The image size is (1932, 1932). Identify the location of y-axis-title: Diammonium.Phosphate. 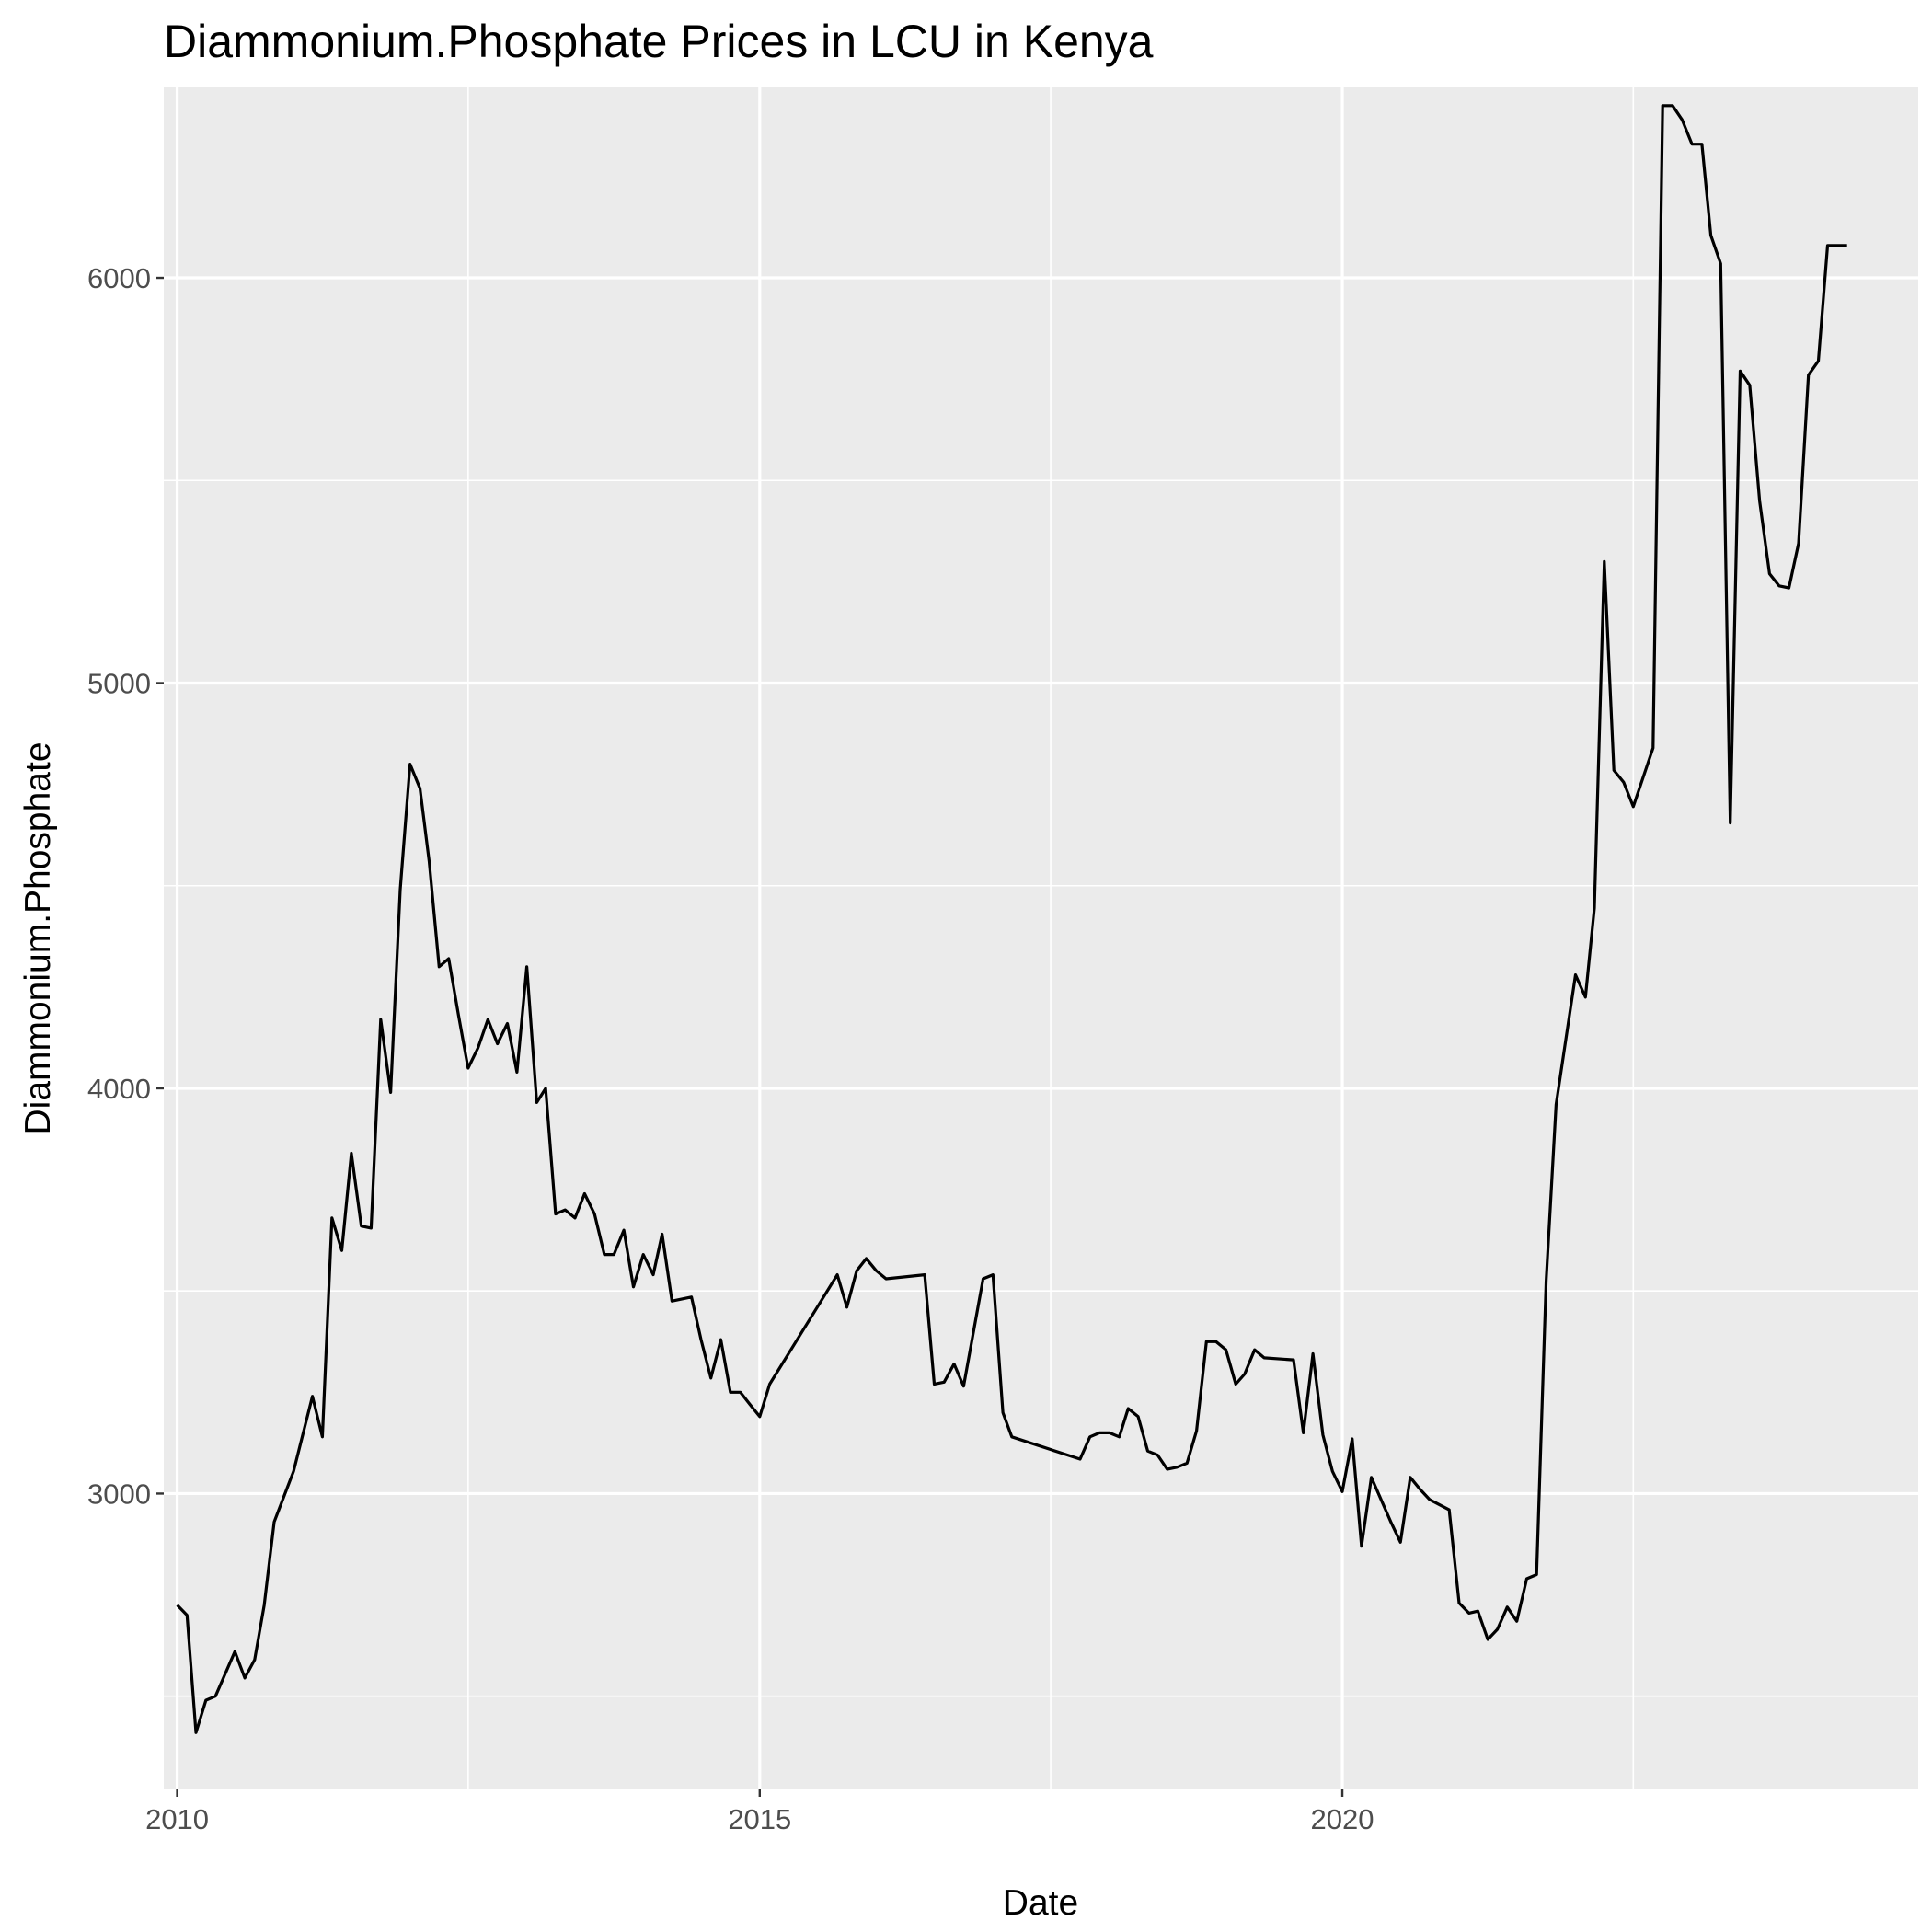
(38, 938).